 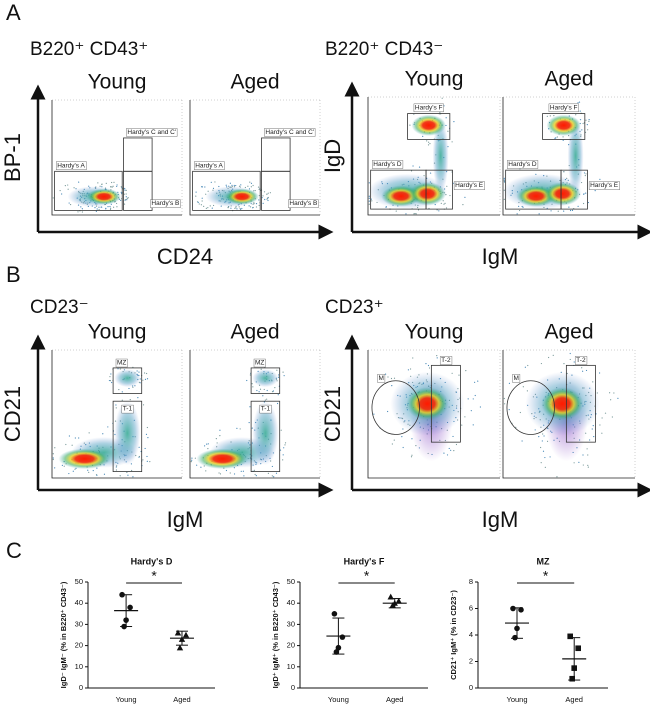 I want to click on density, so click(x=127, y=433).